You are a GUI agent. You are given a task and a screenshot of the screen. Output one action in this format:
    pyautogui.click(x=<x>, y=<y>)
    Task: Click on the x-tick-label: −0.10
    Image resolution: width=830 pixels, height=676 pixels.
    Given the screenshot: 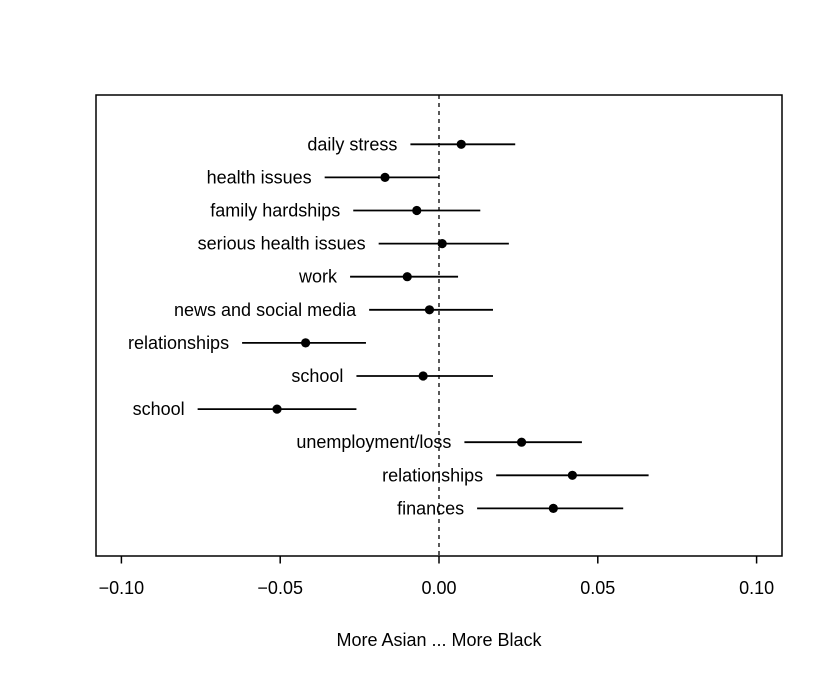 What is the action you would take?
    pyautogui.click(x=122, y=588)
    